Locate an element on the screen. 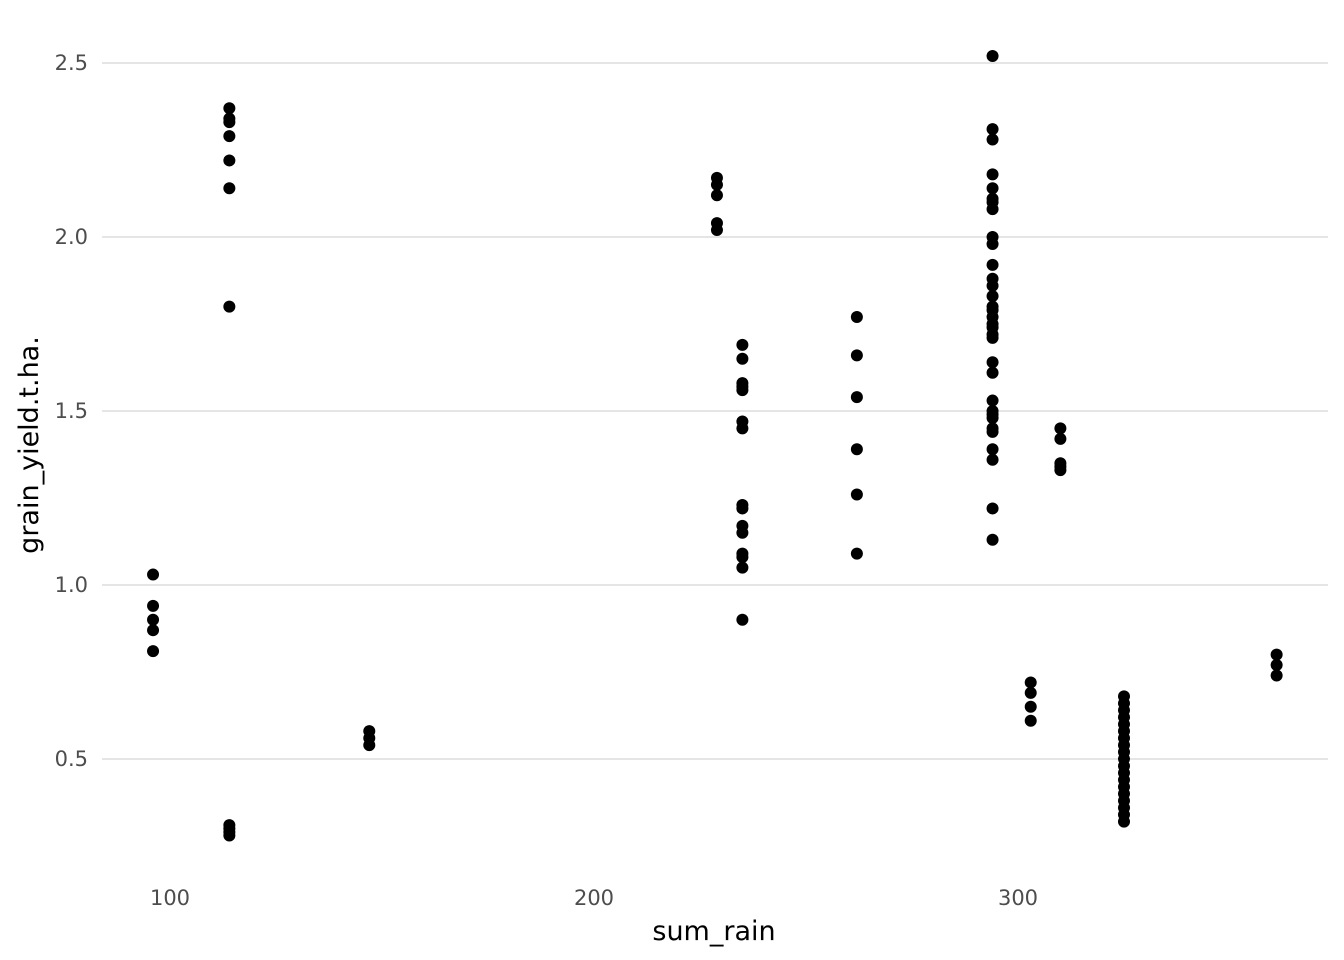 This screenshot has width=1344, height=960. y-tick-label: 2.0 is located at coordinates (71, 237).